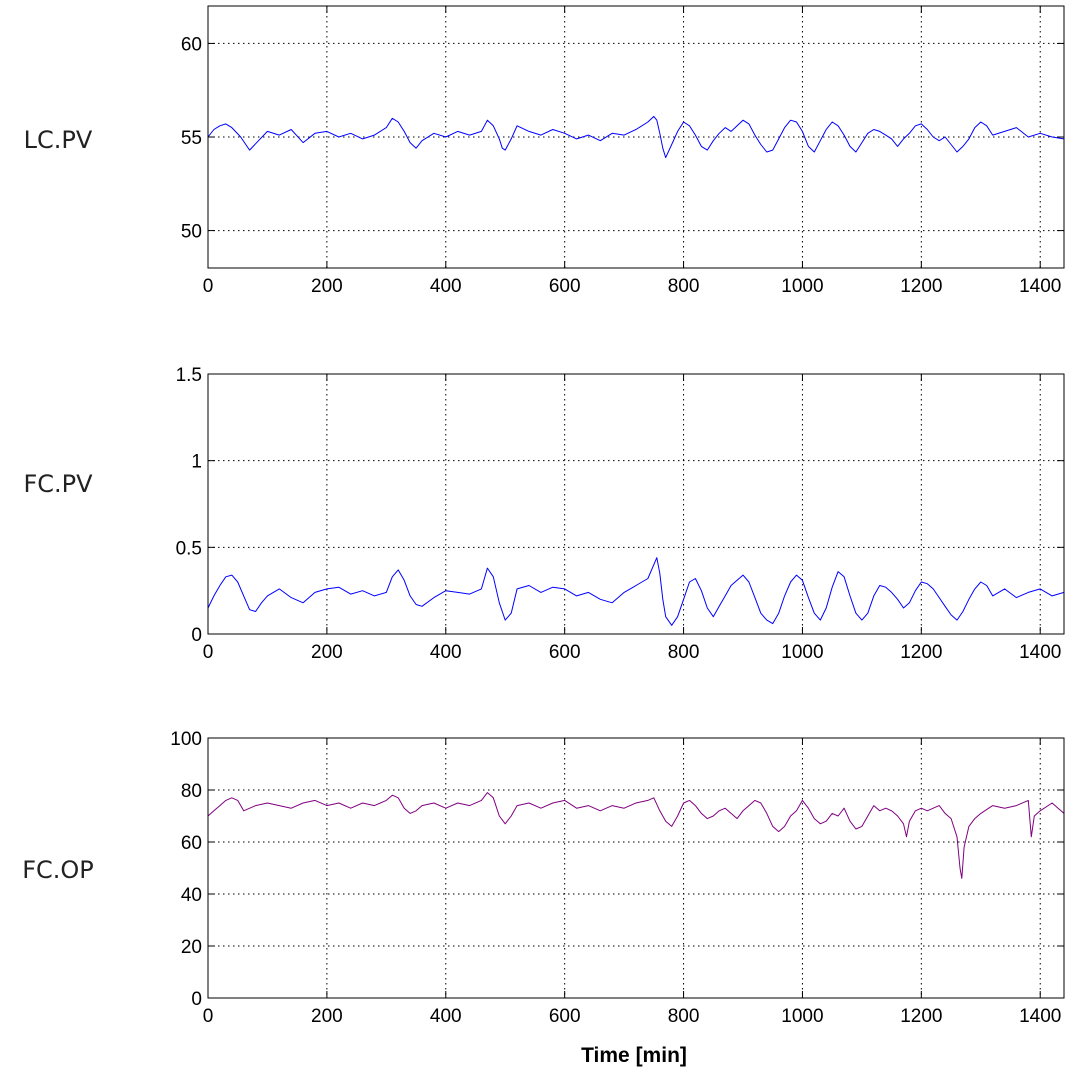 This screenshot has width=1081, height=1074. What do you see at coordinates (1040, 652) in the screenshot?
I see `fc-pv-x-tick-label: 1400` at bounding box center [1040, 652].